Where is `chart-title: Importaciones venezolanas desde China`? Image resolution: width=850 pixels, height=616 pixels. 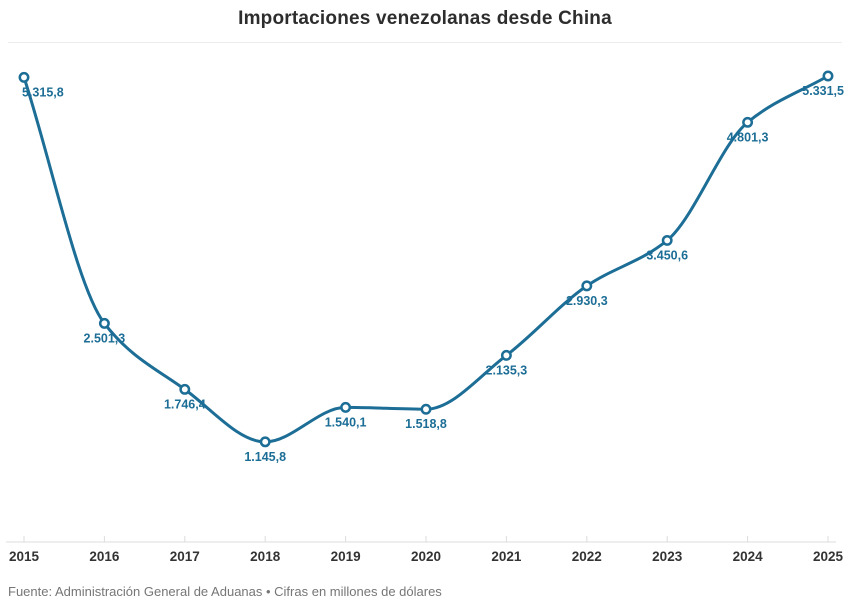 chart-title: Importaciones venezolanas desde China is located at coordinates (425, 18).